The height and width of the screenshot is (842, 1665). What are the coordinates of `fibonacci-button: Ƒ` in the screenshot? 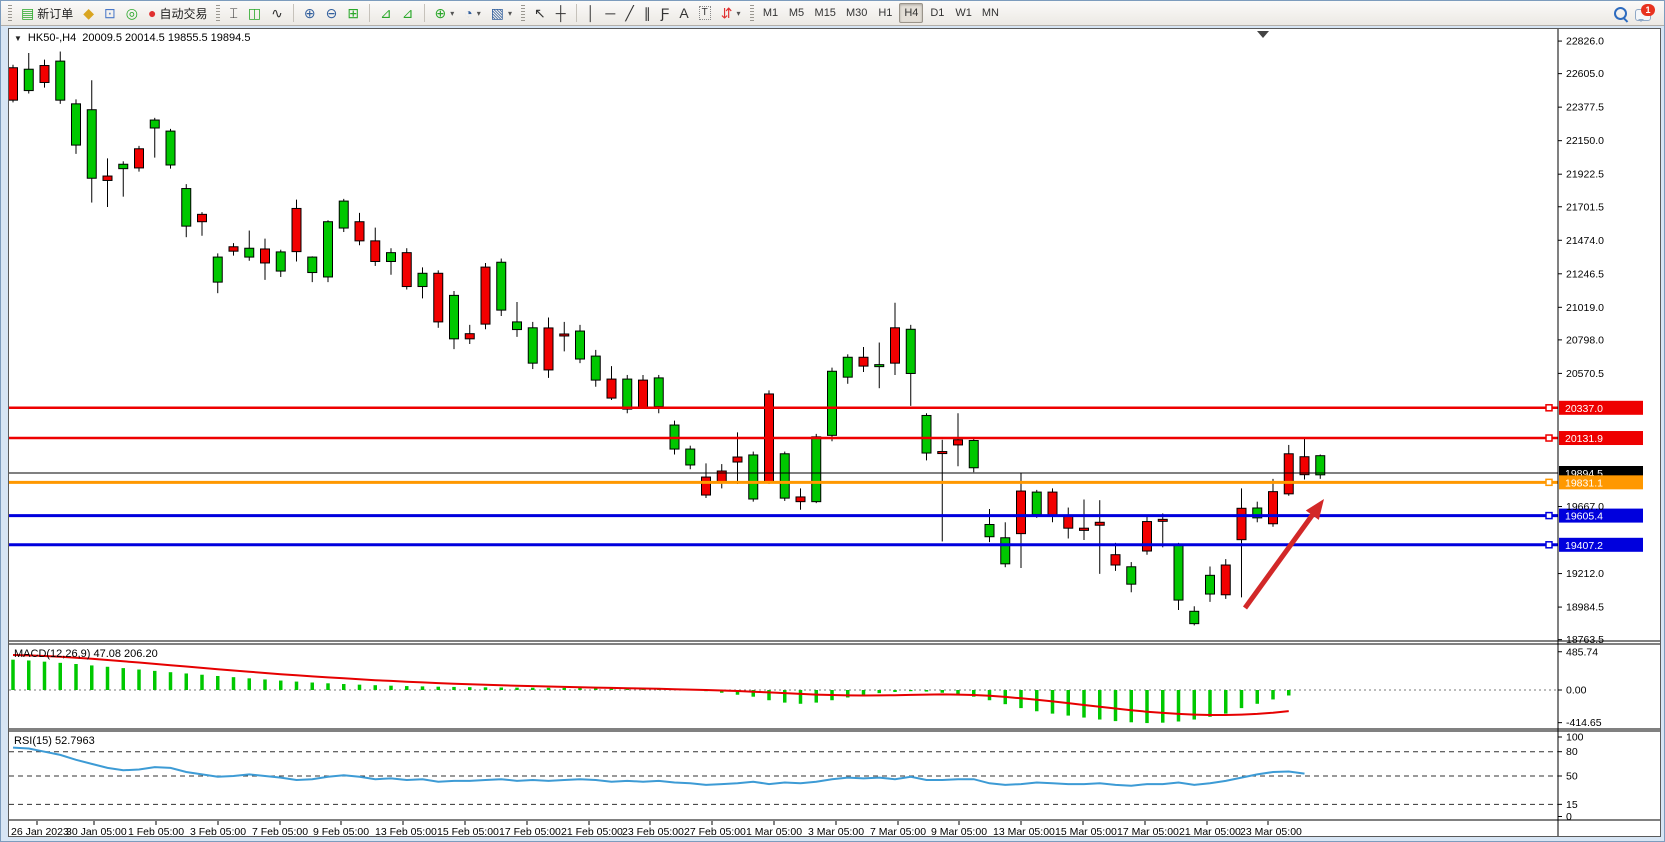 It's located at (665, 13).